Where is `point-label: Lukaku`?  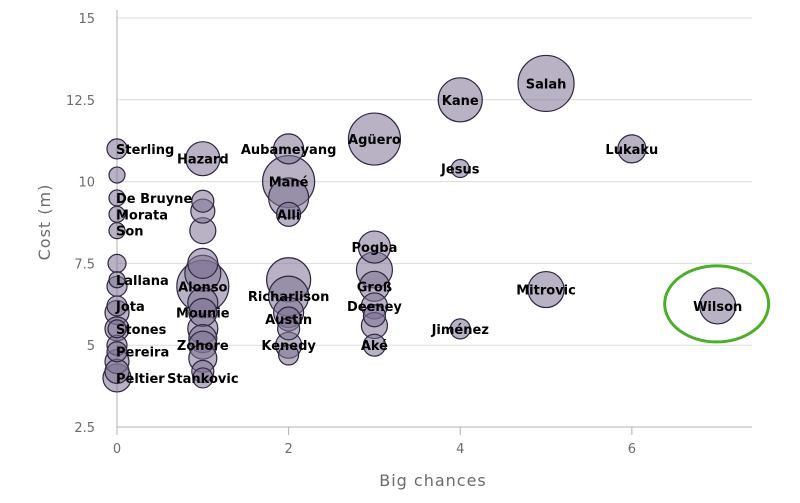 point-label: Lukaku is located at coordinates (631, 150).